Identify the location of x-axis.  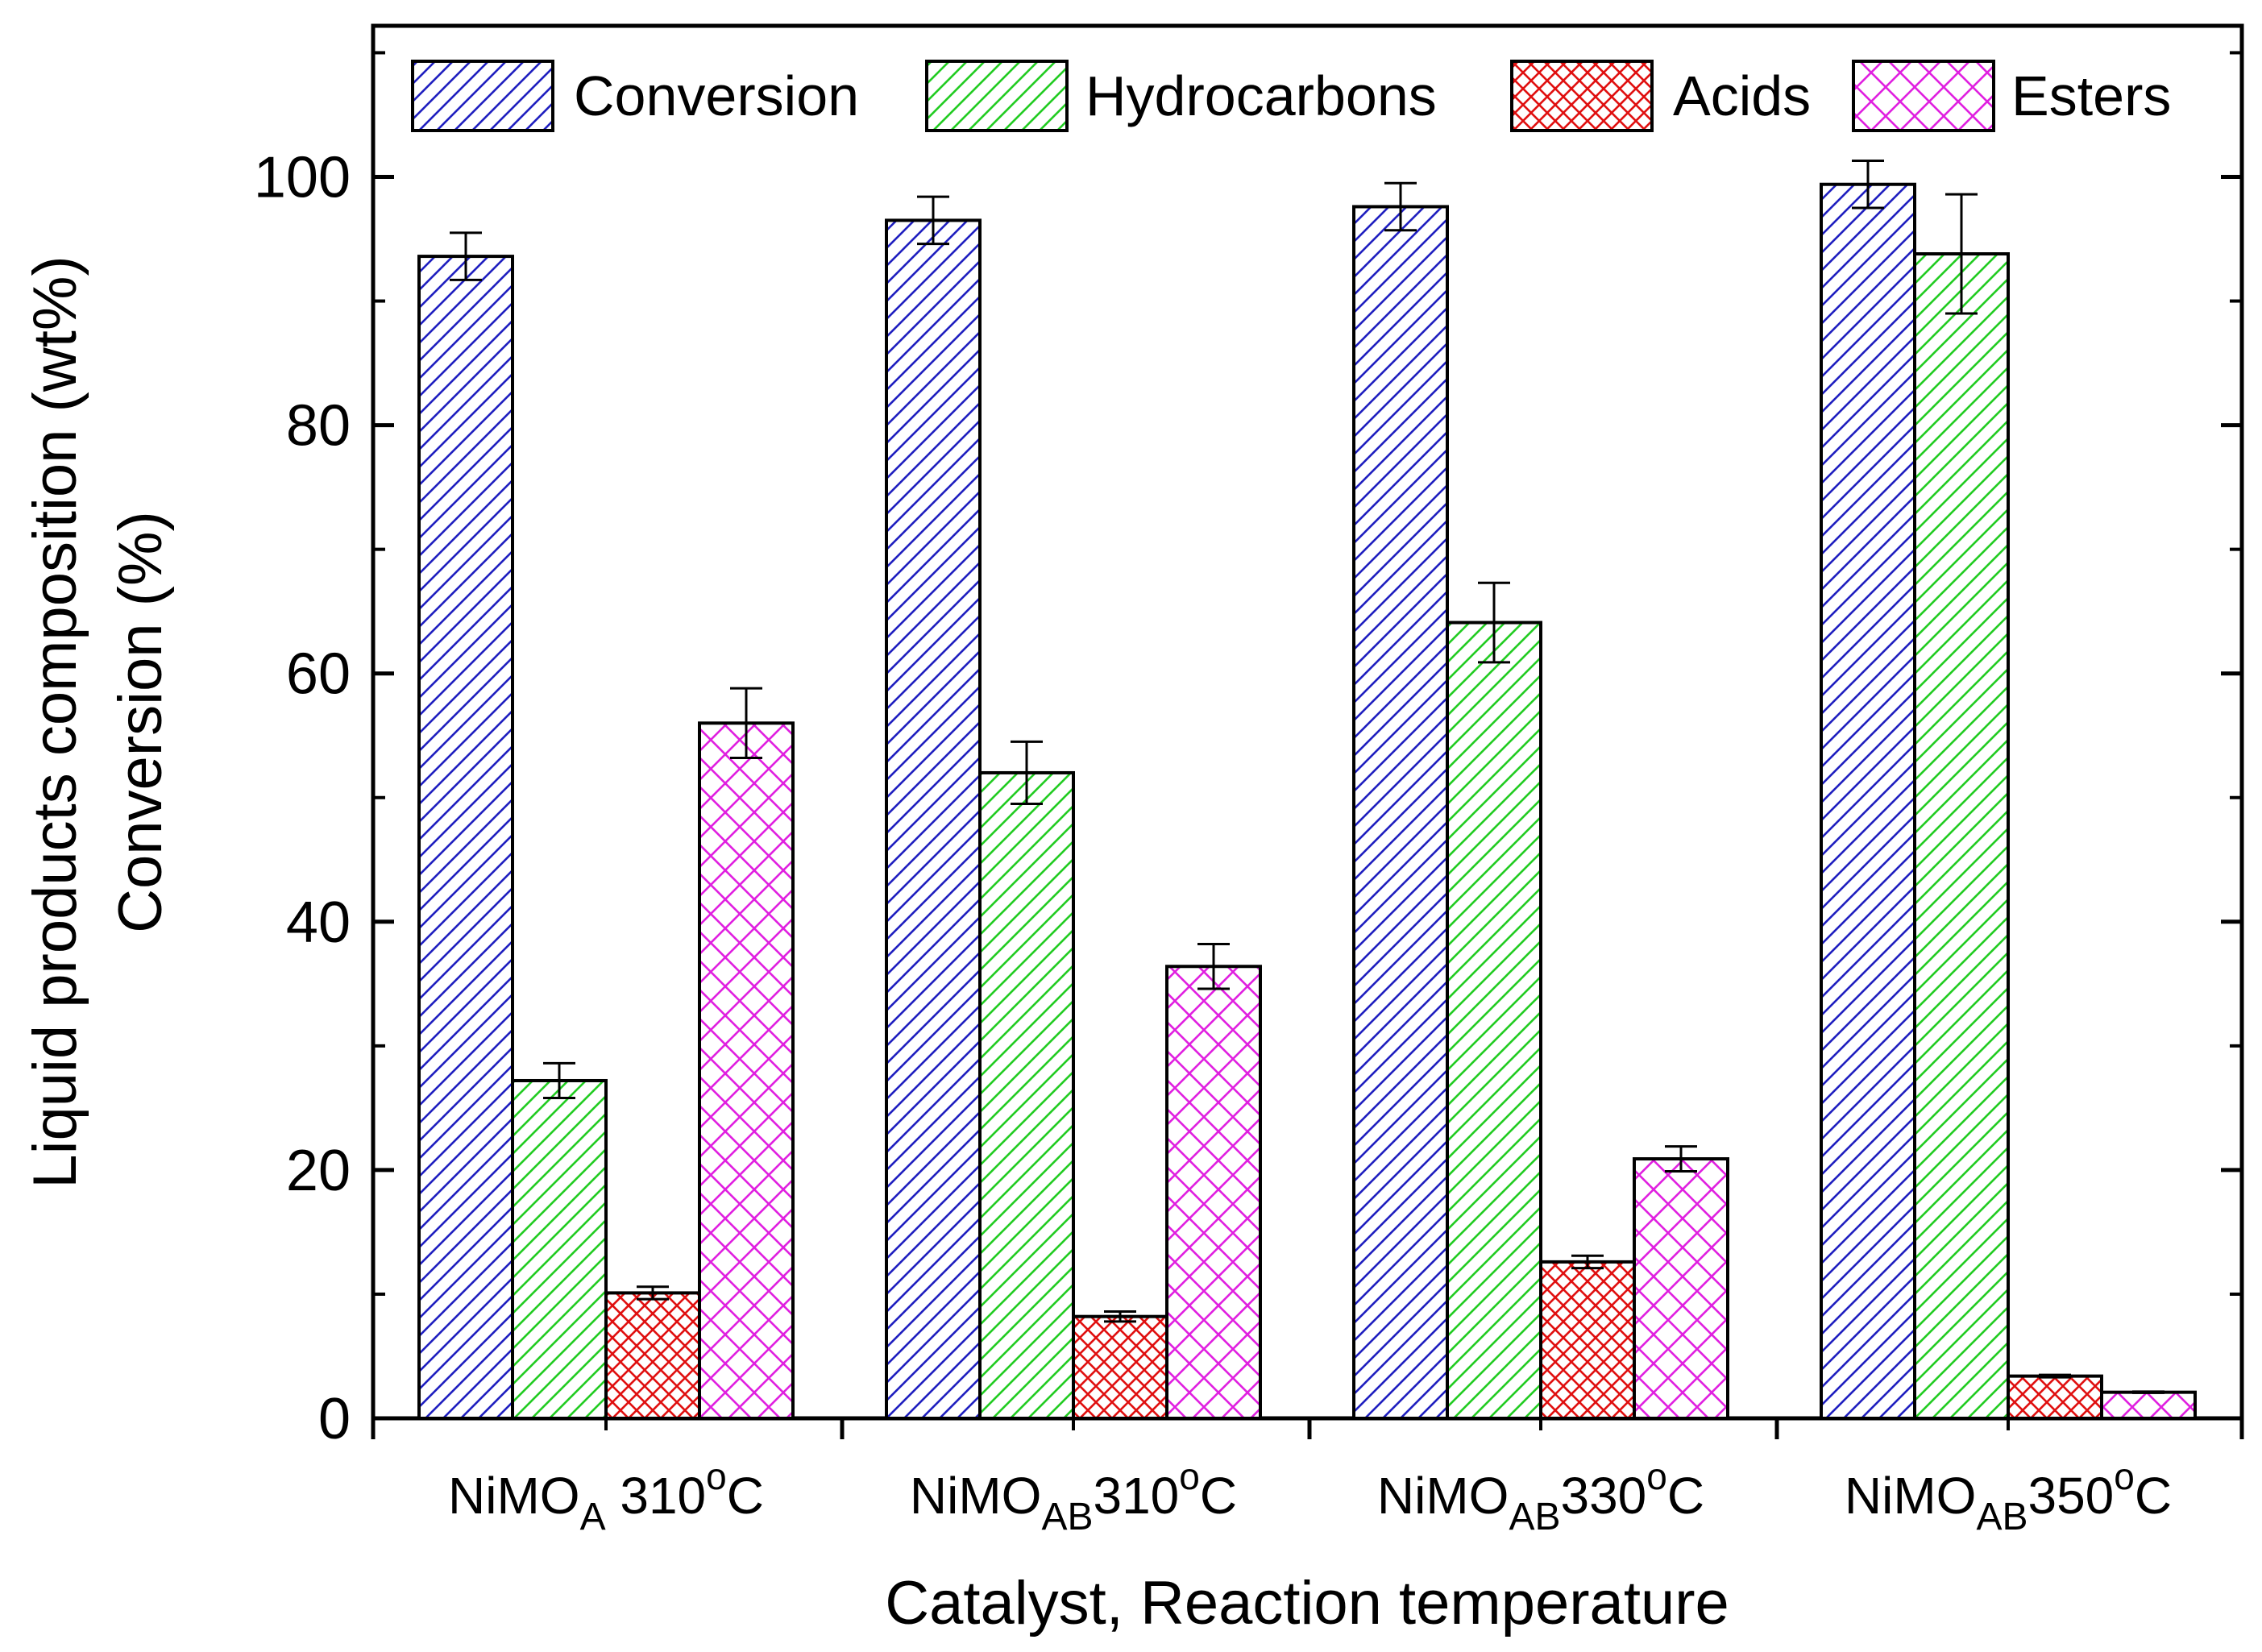
(1308, 1428).